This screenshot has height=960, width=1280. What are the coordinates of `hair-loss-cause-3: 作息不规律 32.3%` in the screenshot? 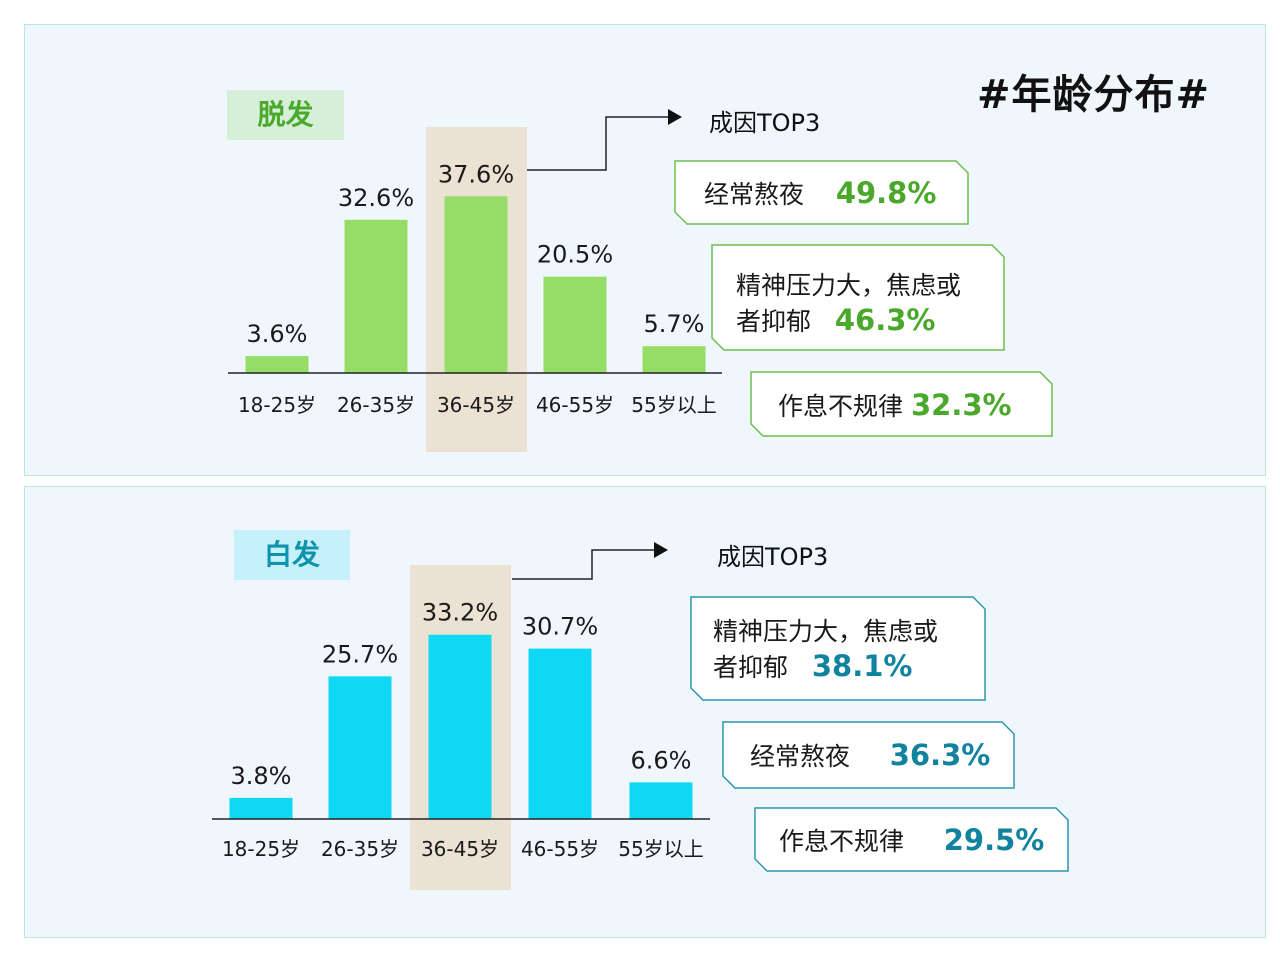 It's located at (901, 404).